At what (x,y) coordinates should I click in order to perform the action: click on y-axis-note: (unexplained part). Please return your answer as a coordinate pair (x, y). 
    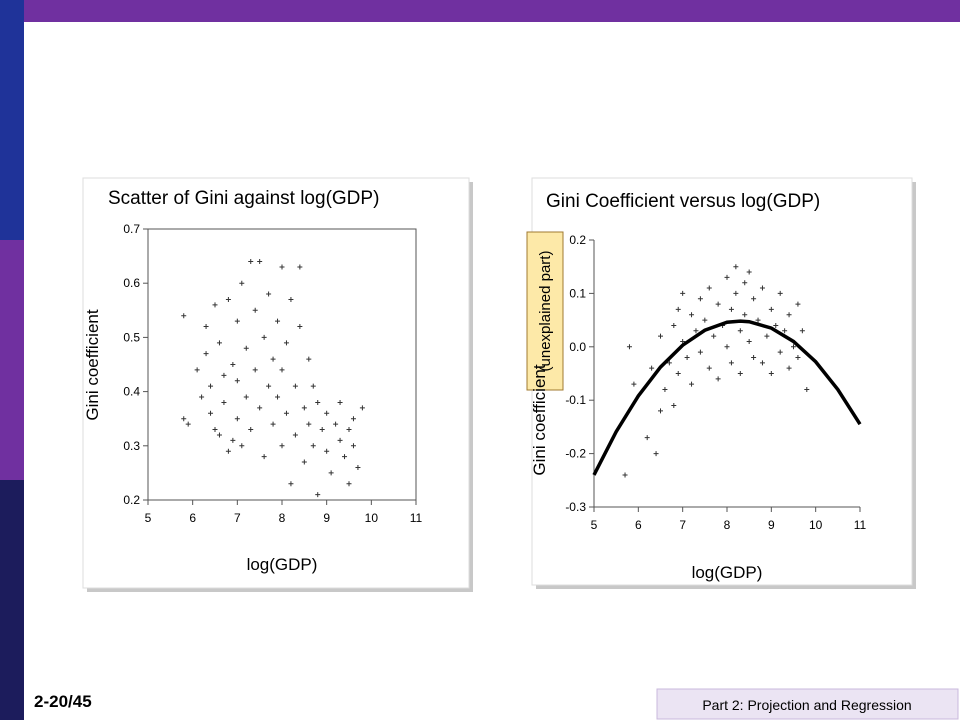
    Looking at the image, I should click on (545, 311).